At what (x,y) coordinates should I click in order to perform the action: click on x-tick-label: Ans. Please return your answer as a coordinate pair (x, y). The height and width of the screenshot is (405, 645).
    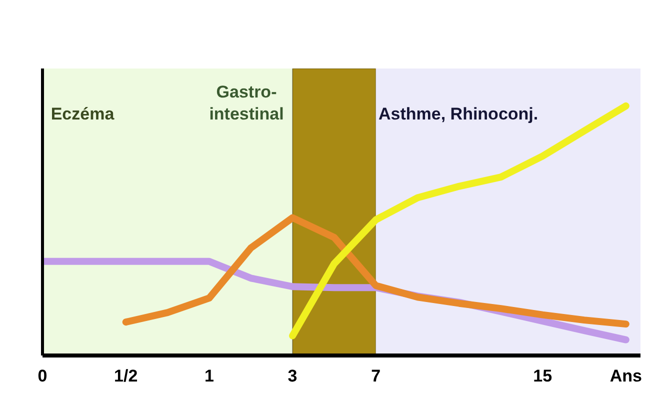
    Looking at the image, I should click on (626, 376).